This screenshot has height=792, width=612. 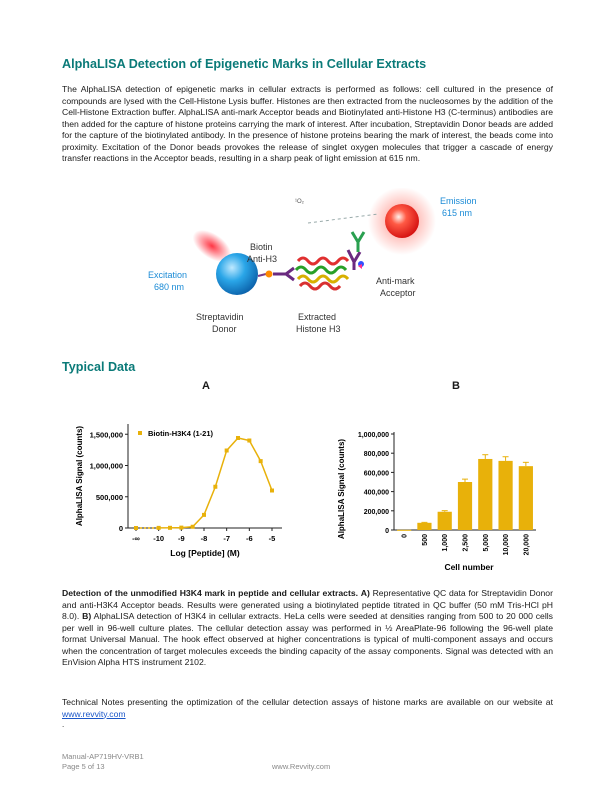 I want to click on typical-data-title: Typical Data, so click(x=99, y=367).